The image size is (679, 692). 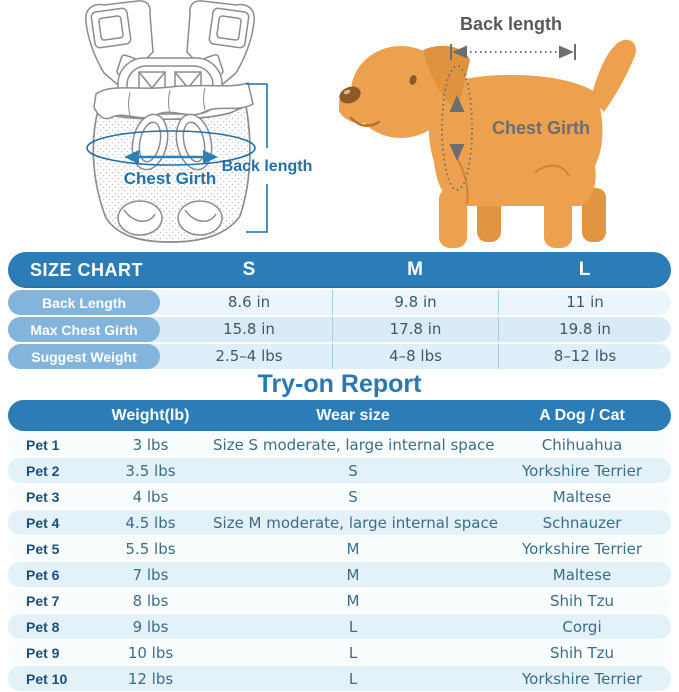 What do you see at coordinates (150, 415) in the screenshot?
I see `tryon-col-weight: Weight(lb)` at bounding box center [150, 415].